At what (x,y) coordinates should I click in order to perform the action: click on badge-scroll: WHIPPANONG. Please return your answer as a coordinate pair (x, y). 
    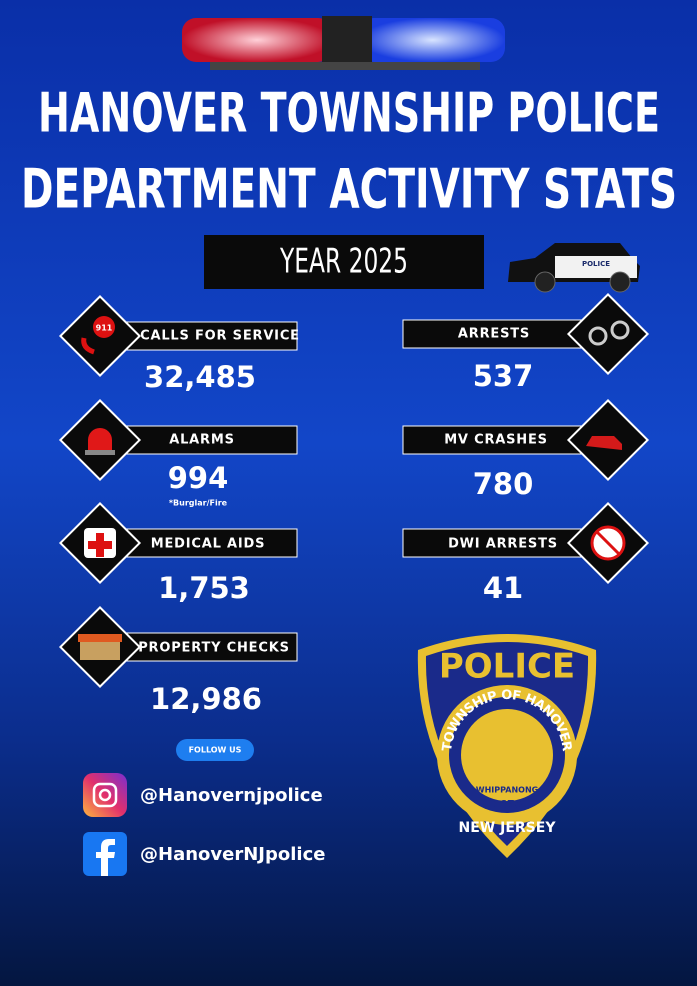
    Looking at the image, I should click on (507, 790).